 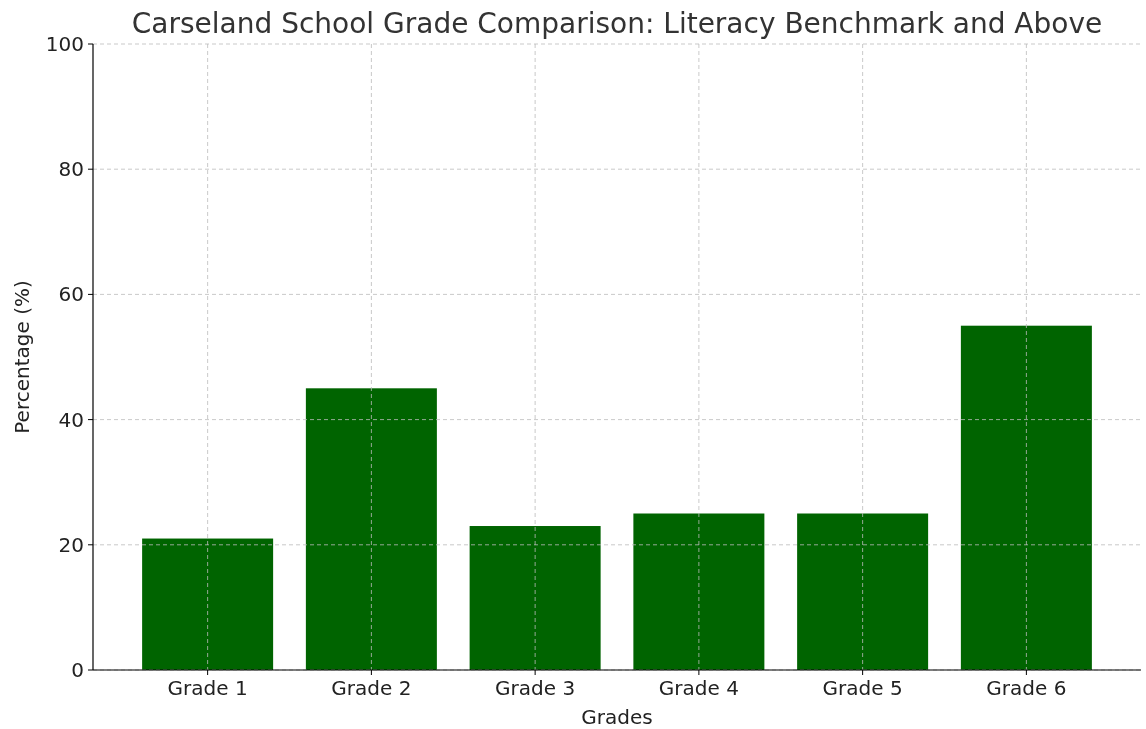 What do you see at coordinates (371, 688) in the screenshot?
I see `x-tick-label: Grade 2` at bounding box center [371, 688].